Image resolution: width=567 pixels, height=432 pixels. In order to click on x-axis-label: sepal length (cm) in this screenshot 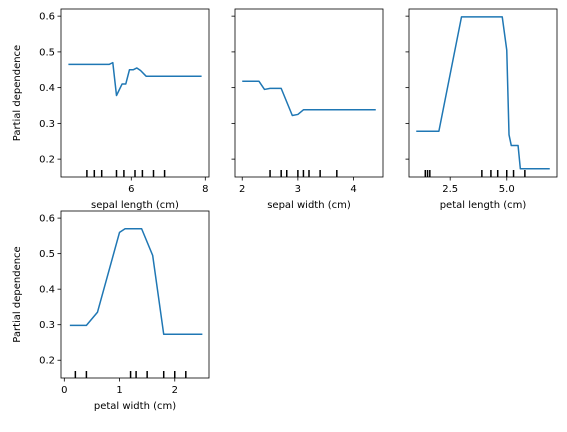, I will do `click(135, 205)`.